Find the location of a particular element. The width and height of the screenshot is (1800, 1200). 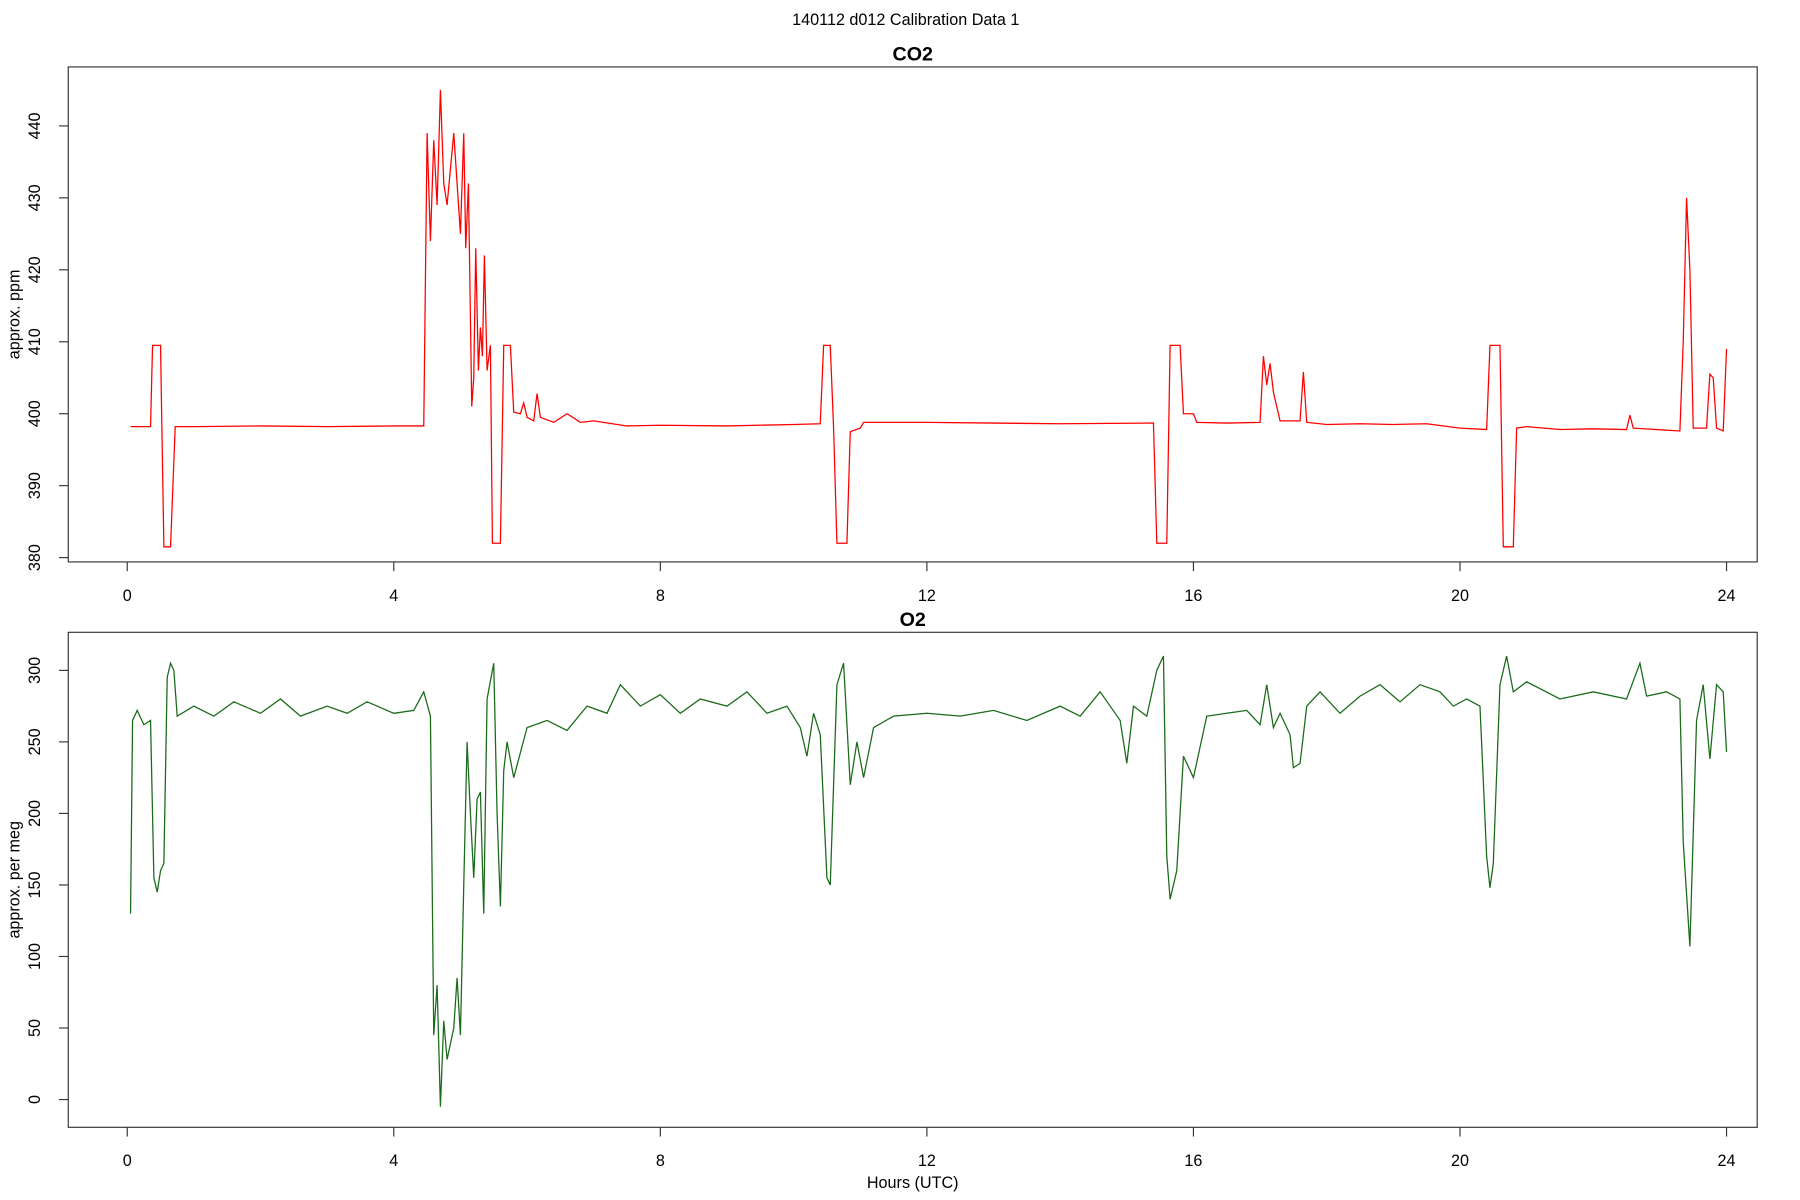

y-tick-label: 420 is located at coordinates (35, 269).